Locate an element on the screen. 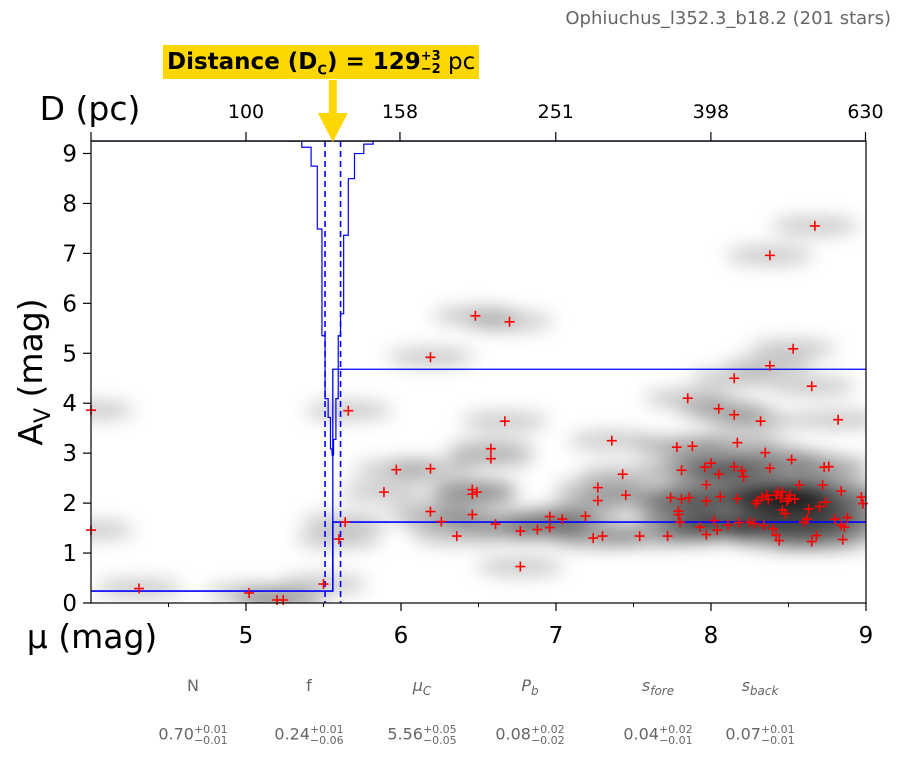 The width and height of the screenshot is (901, 759). top-axis-label: D (pc) is located at coordinates (90, 108).